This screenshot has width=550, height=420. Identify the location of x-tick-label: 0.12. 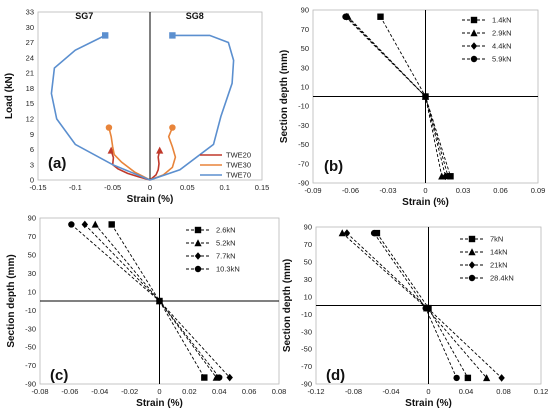
(541, 391).